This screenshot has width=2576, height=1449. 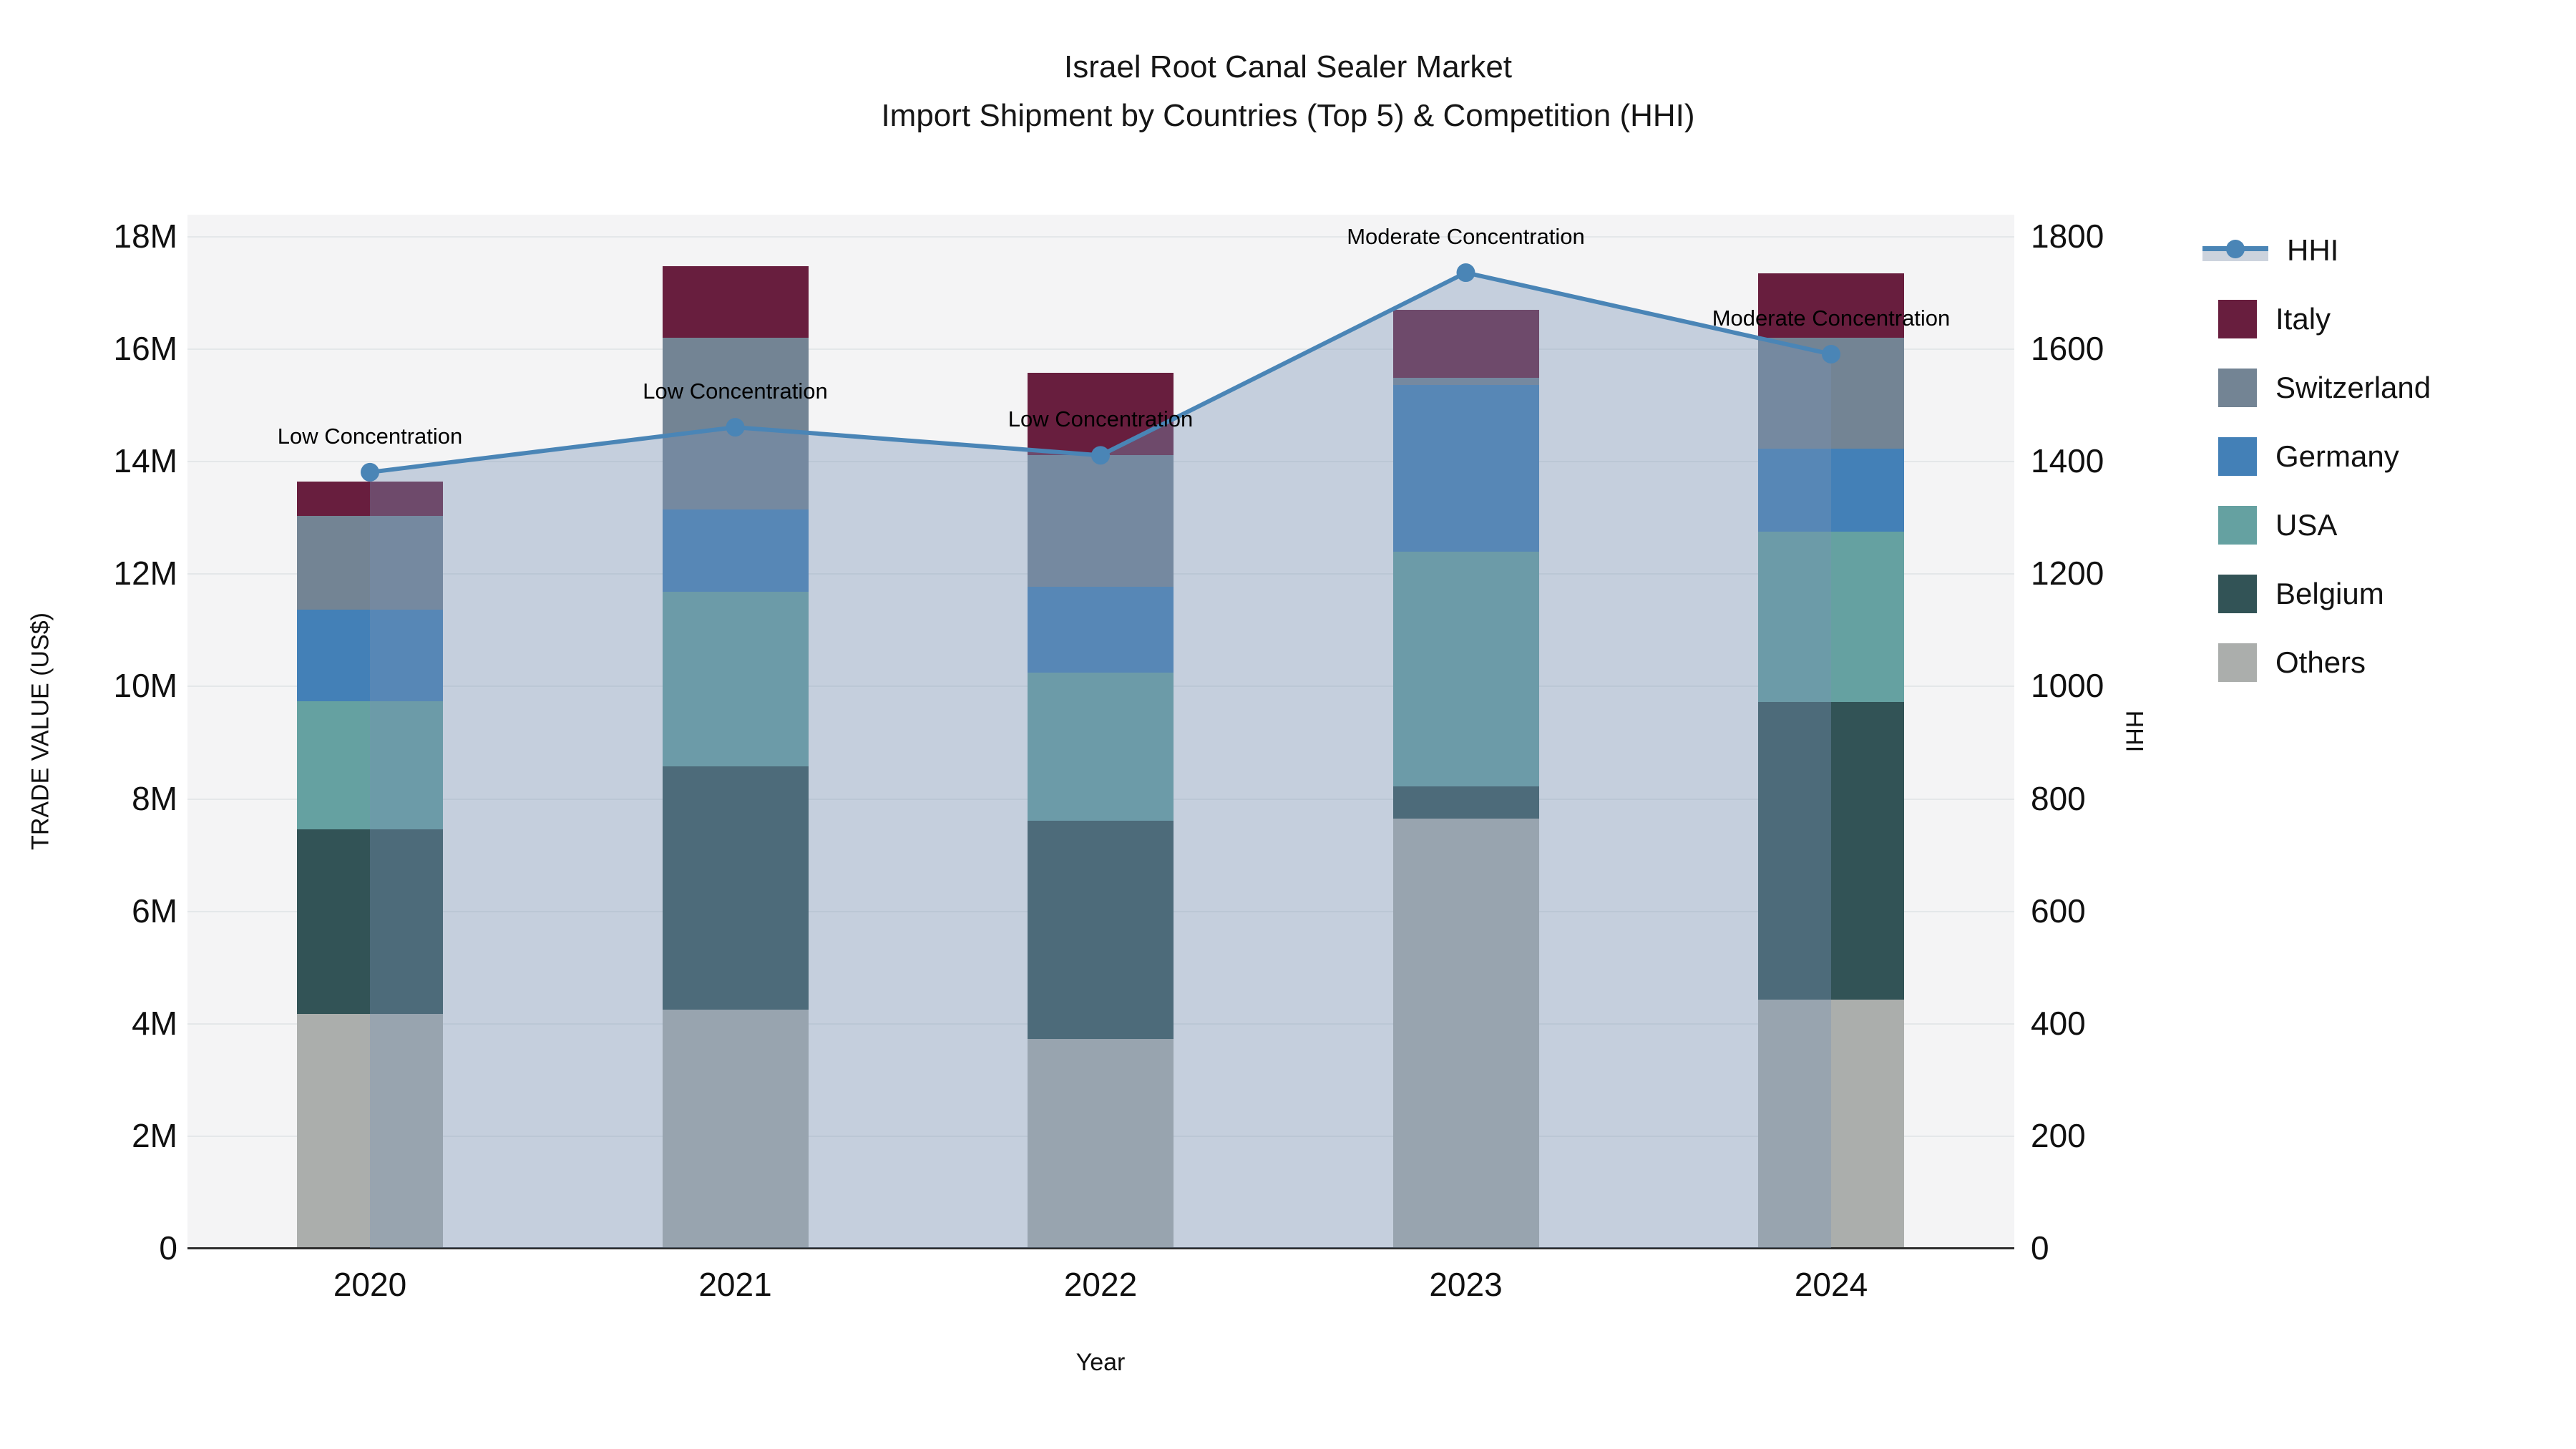 I want to click on legend-item-belgium: Belgium, so click(x=2293, y=593).